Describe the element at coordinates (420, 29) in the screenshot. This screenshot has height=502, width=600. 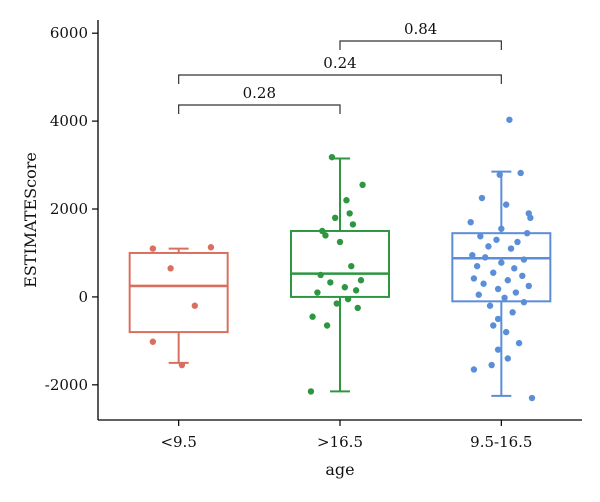
I see `p-value-label: 0.84` at that location.